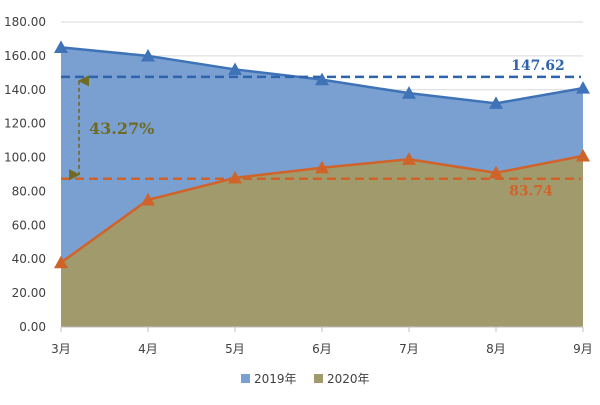 This screenshot has height=405, width=600. What do you see at coordinates (583, 349) in the screenshot?
I see `x-tick-label: 9月` at bounding box center [583, 349].